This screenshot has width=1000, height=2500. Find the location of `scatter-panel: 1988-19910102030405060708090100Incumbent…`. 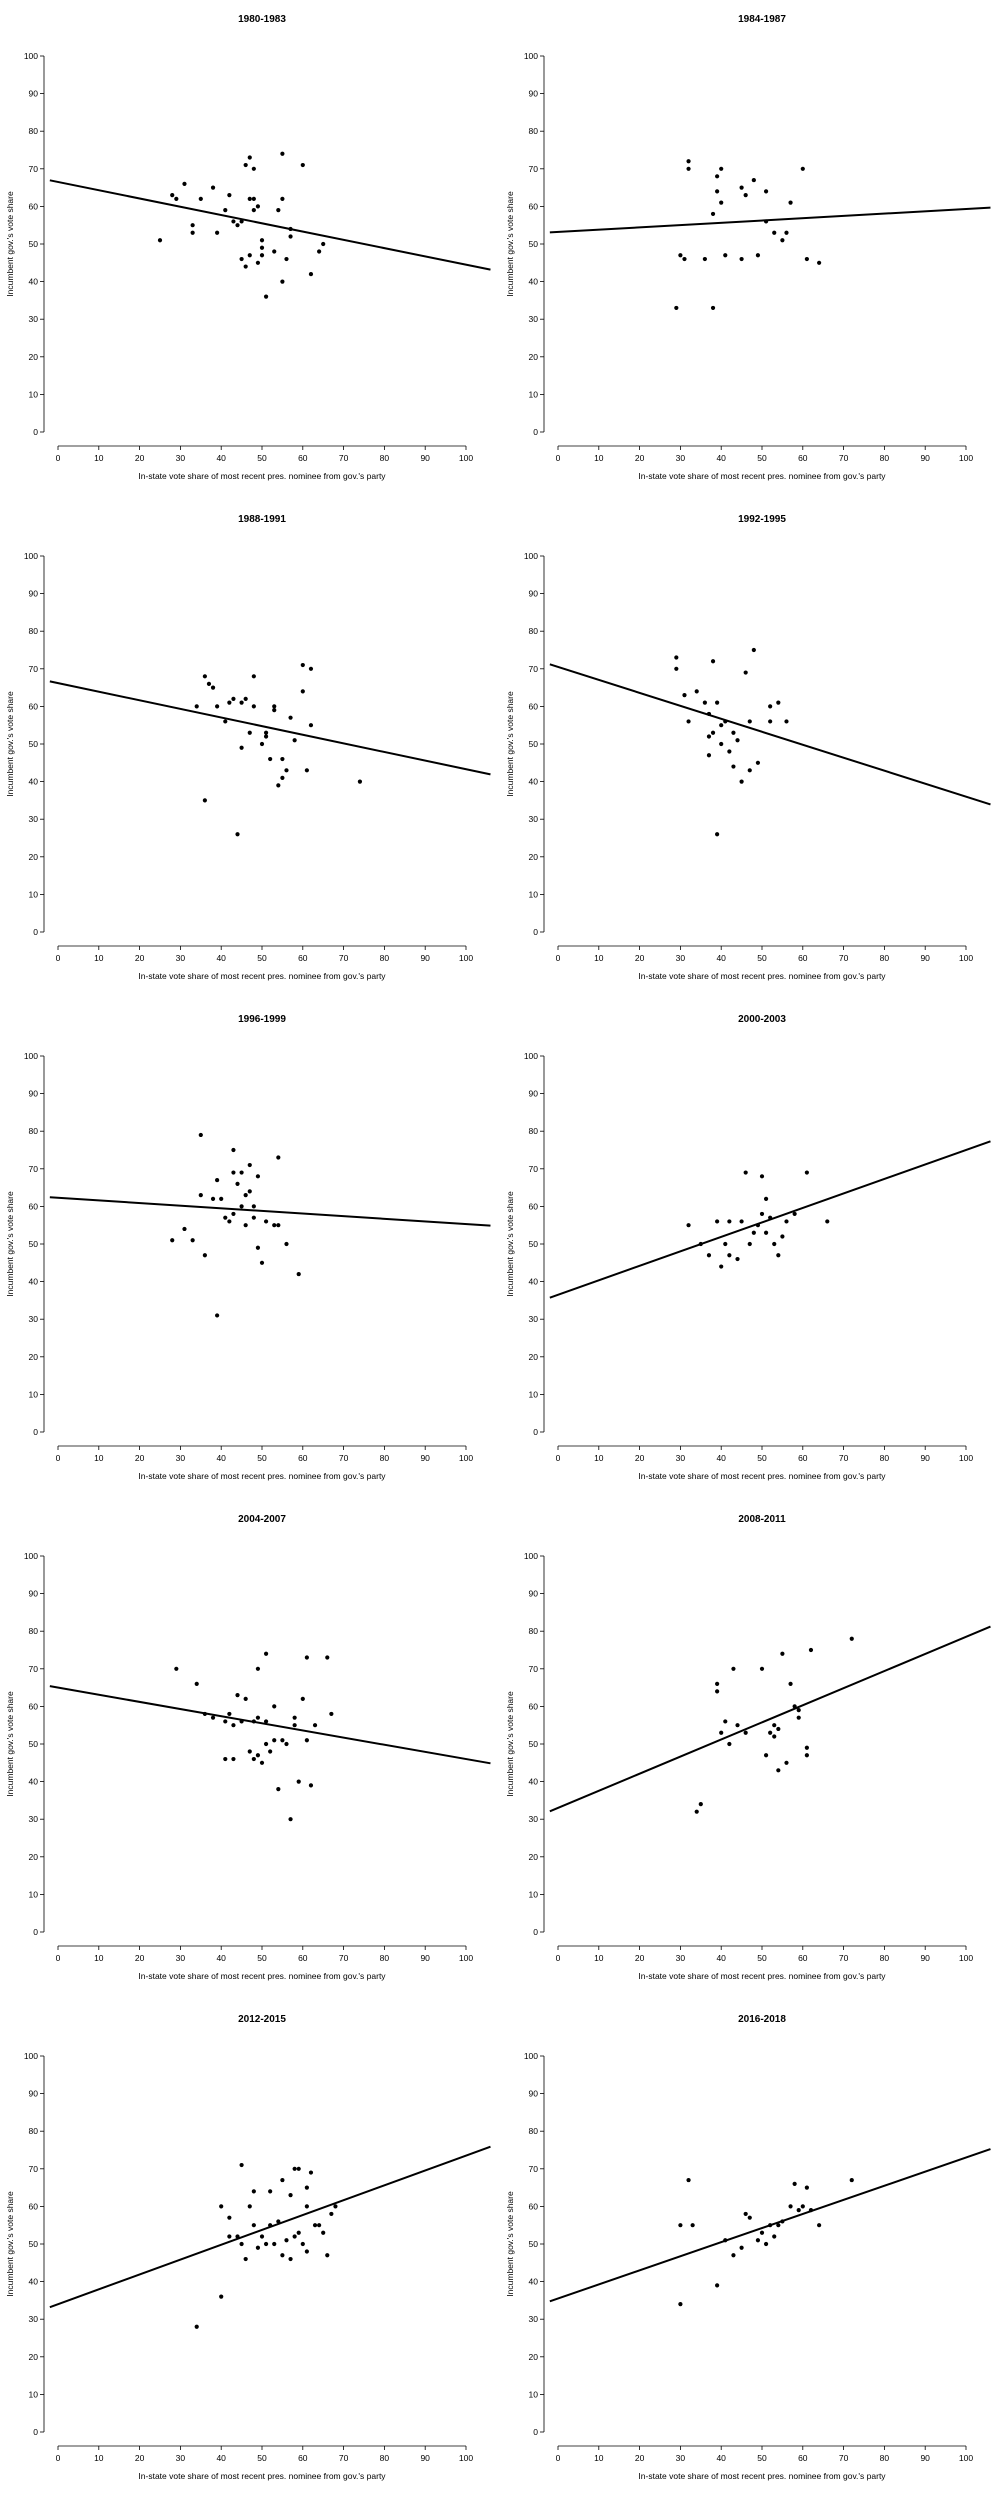

scatter-panel: 1988-19910102030405060708090100Incumbent… is located at coordinates (248, 747).